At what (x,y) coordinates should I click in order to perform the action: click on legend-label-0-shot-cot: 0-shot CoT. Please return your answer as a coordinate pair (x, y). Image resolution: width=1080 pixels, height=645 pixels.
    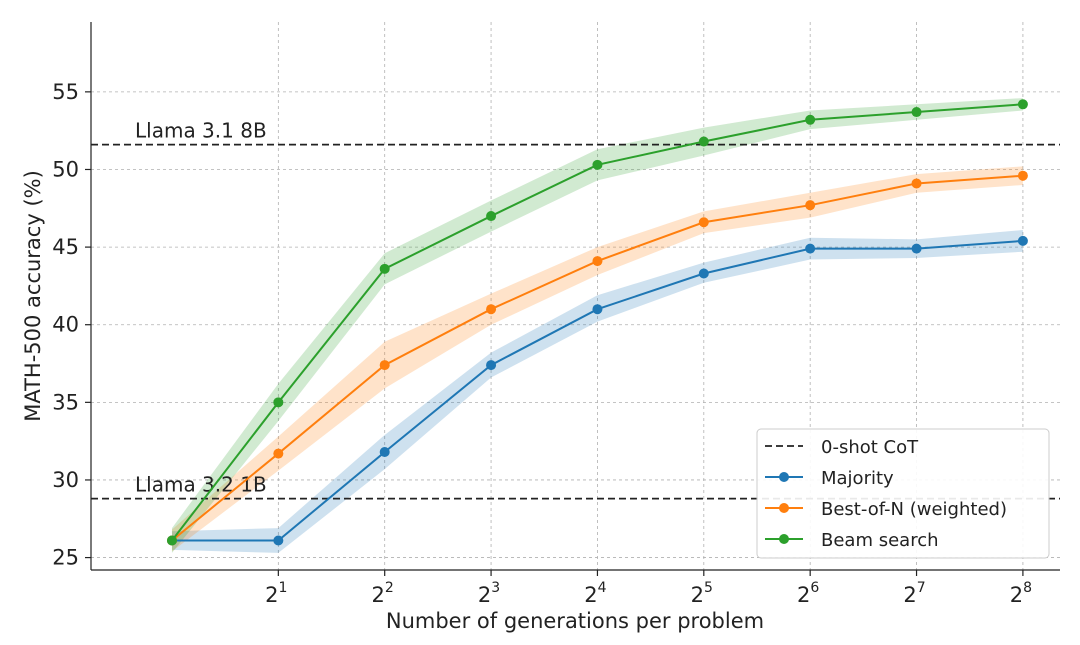
    Looking at the image, I should click on (870, 447).